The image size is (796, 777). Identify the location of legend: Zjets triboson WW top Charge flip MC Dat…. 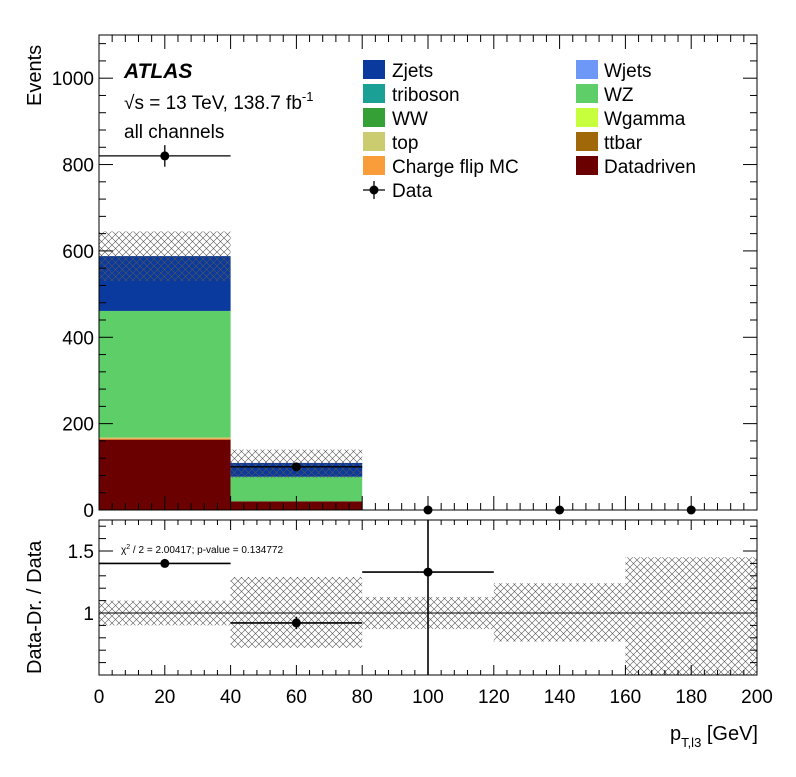
(529, 131).